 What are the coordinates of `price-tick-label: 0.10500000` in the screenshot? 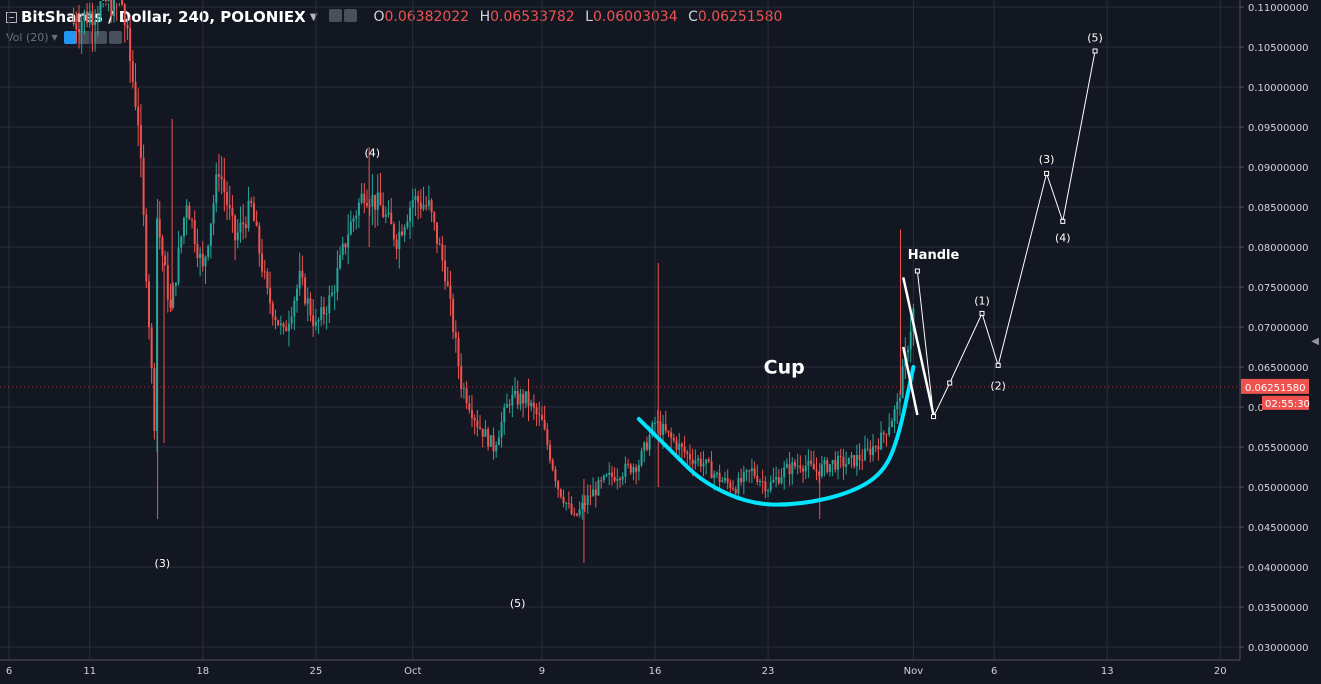 It's located at (1278, 48).